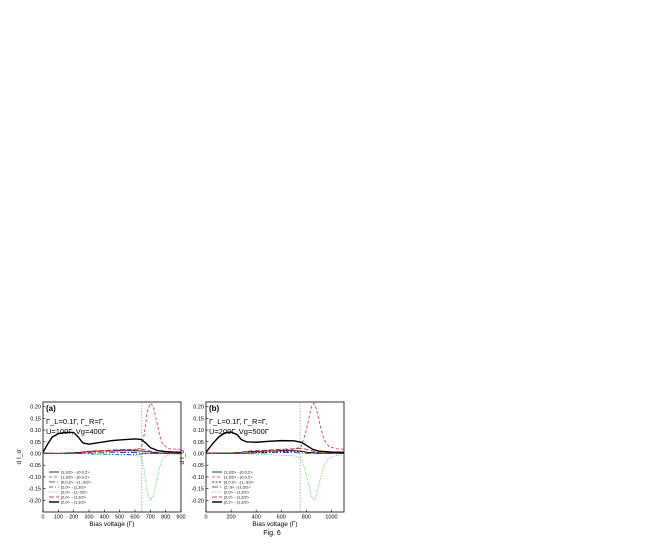 This screenshot has height=545, width=654. Describe the element at coordinates (239, 431) in the screenshot. I see `parameter-annotation: U=200Γ, Vg=500Γ` at that location.